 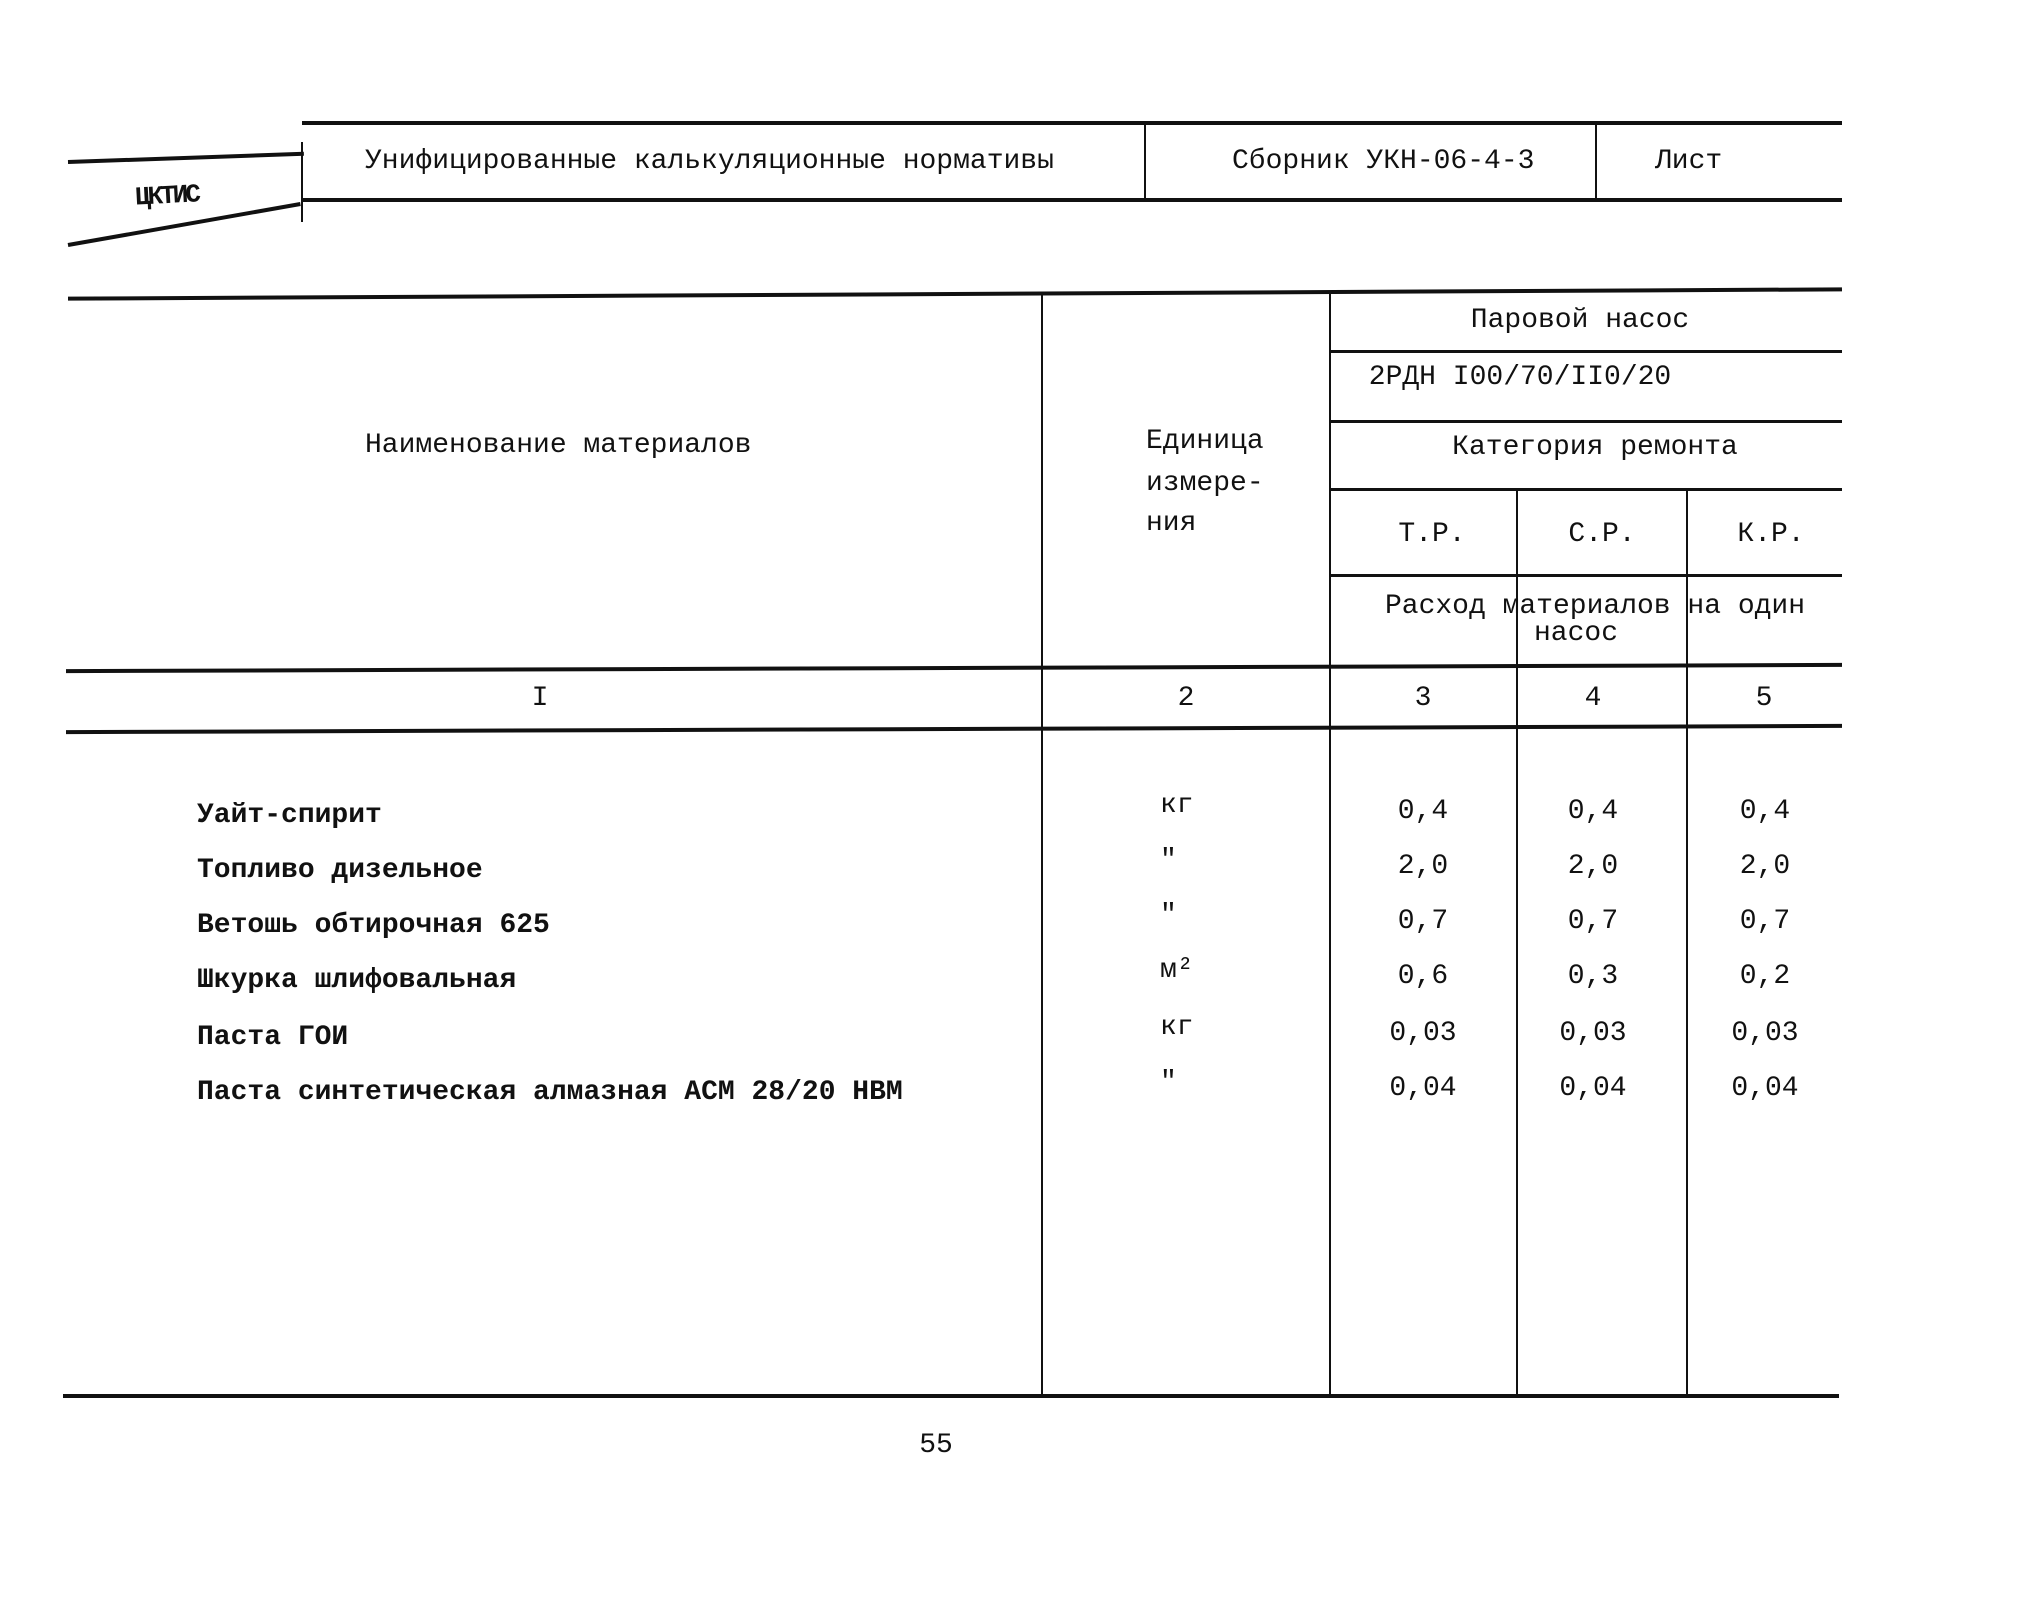 I want to click on col-unit-header-line: ния, so click(x=1171, y=523).